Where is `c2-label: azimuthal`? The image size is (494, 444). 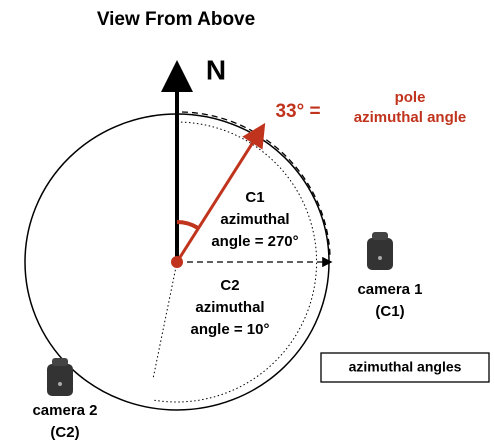
c2-label: azimuthal is located at coordinates (229, 307).